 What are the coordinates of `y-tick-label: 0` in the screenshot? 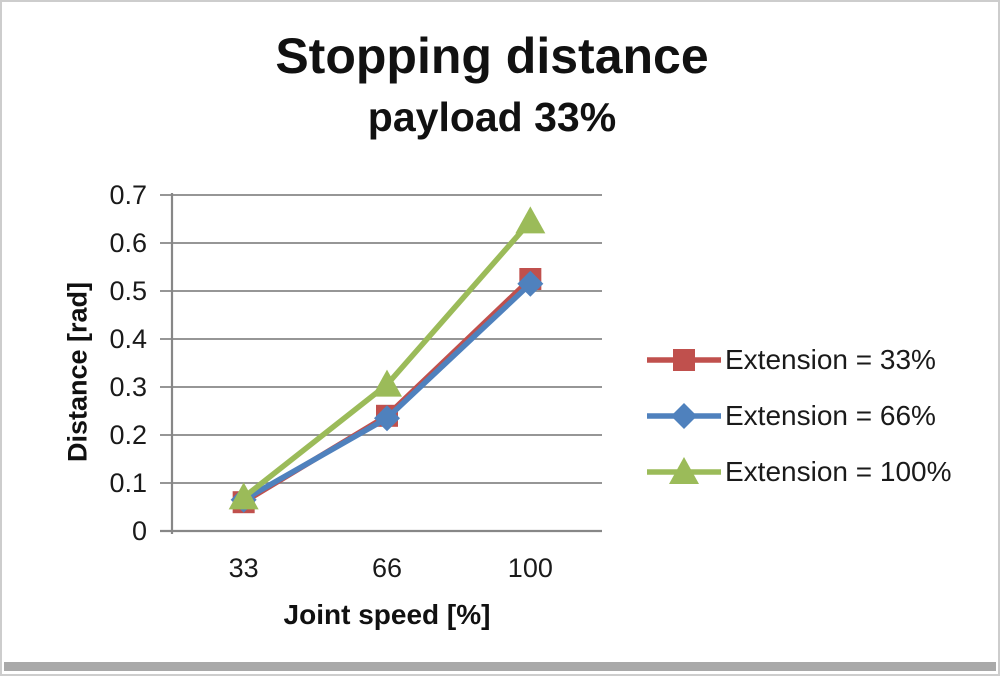 It's located at (99, 531).